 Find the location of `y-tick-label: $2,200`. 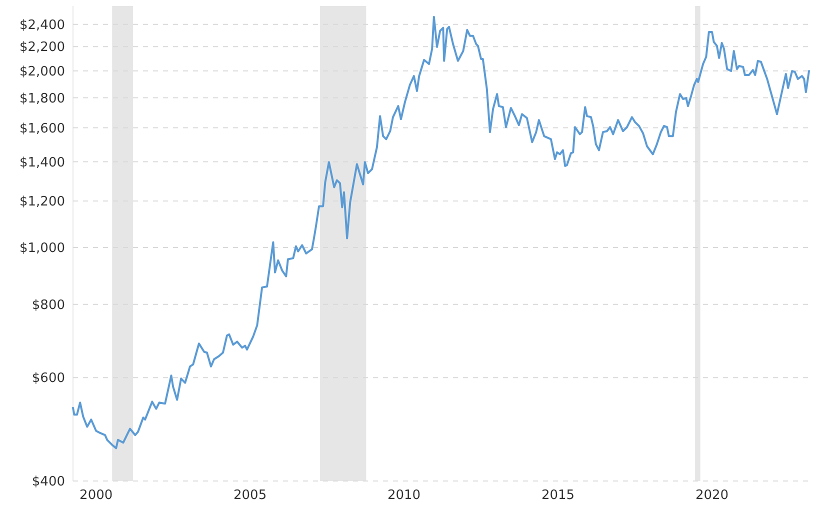

y-tick-label: $2,200 is located at coordinates (42, 48).